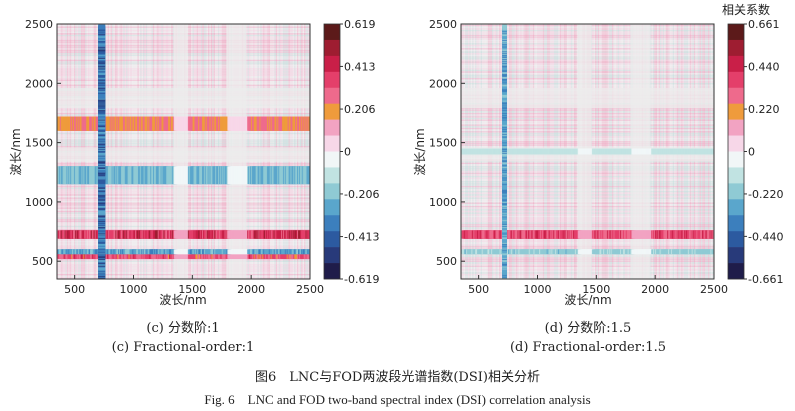 This screenshot has height=411, width=795. What do you see at coordinates (361, 237) in the screenshot?
I see `colorbar-tick-label: -0.413` at bounding box center [361, 237].